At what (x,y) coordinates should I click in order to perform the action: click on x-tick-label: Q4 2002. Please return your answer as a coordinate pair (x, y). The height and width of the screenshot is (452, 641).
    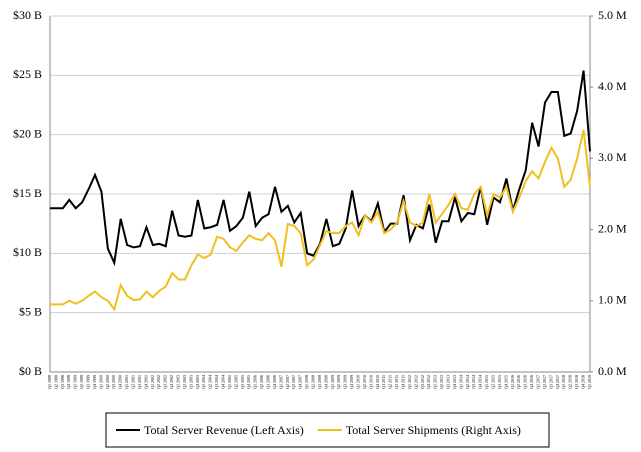
    Looking at the image, I should click on (171, 382).